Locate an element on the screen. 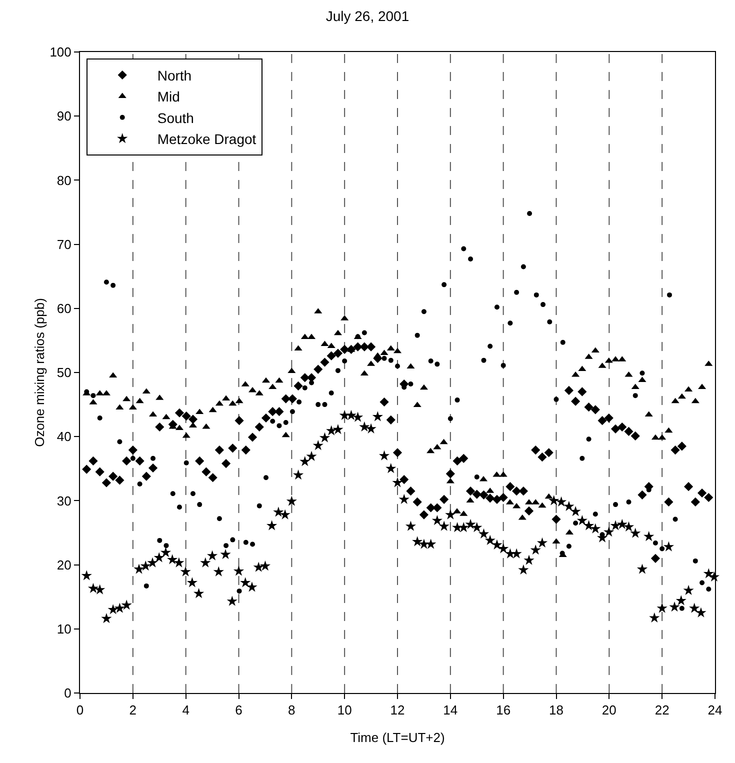 The width and height of the screenshot is (735, 763). x-axis-title: Time (LT=UT+2) is located at coordinates (397, 737).